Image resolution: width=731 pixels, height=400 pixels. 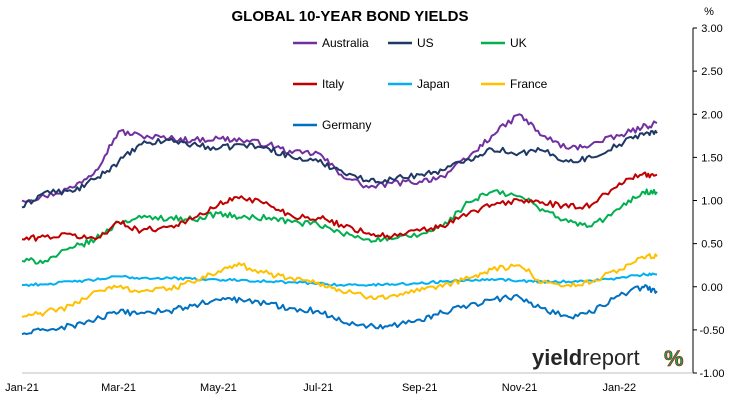 I want to click on y-tick-label: 0.00, so click(x=711, y=288).